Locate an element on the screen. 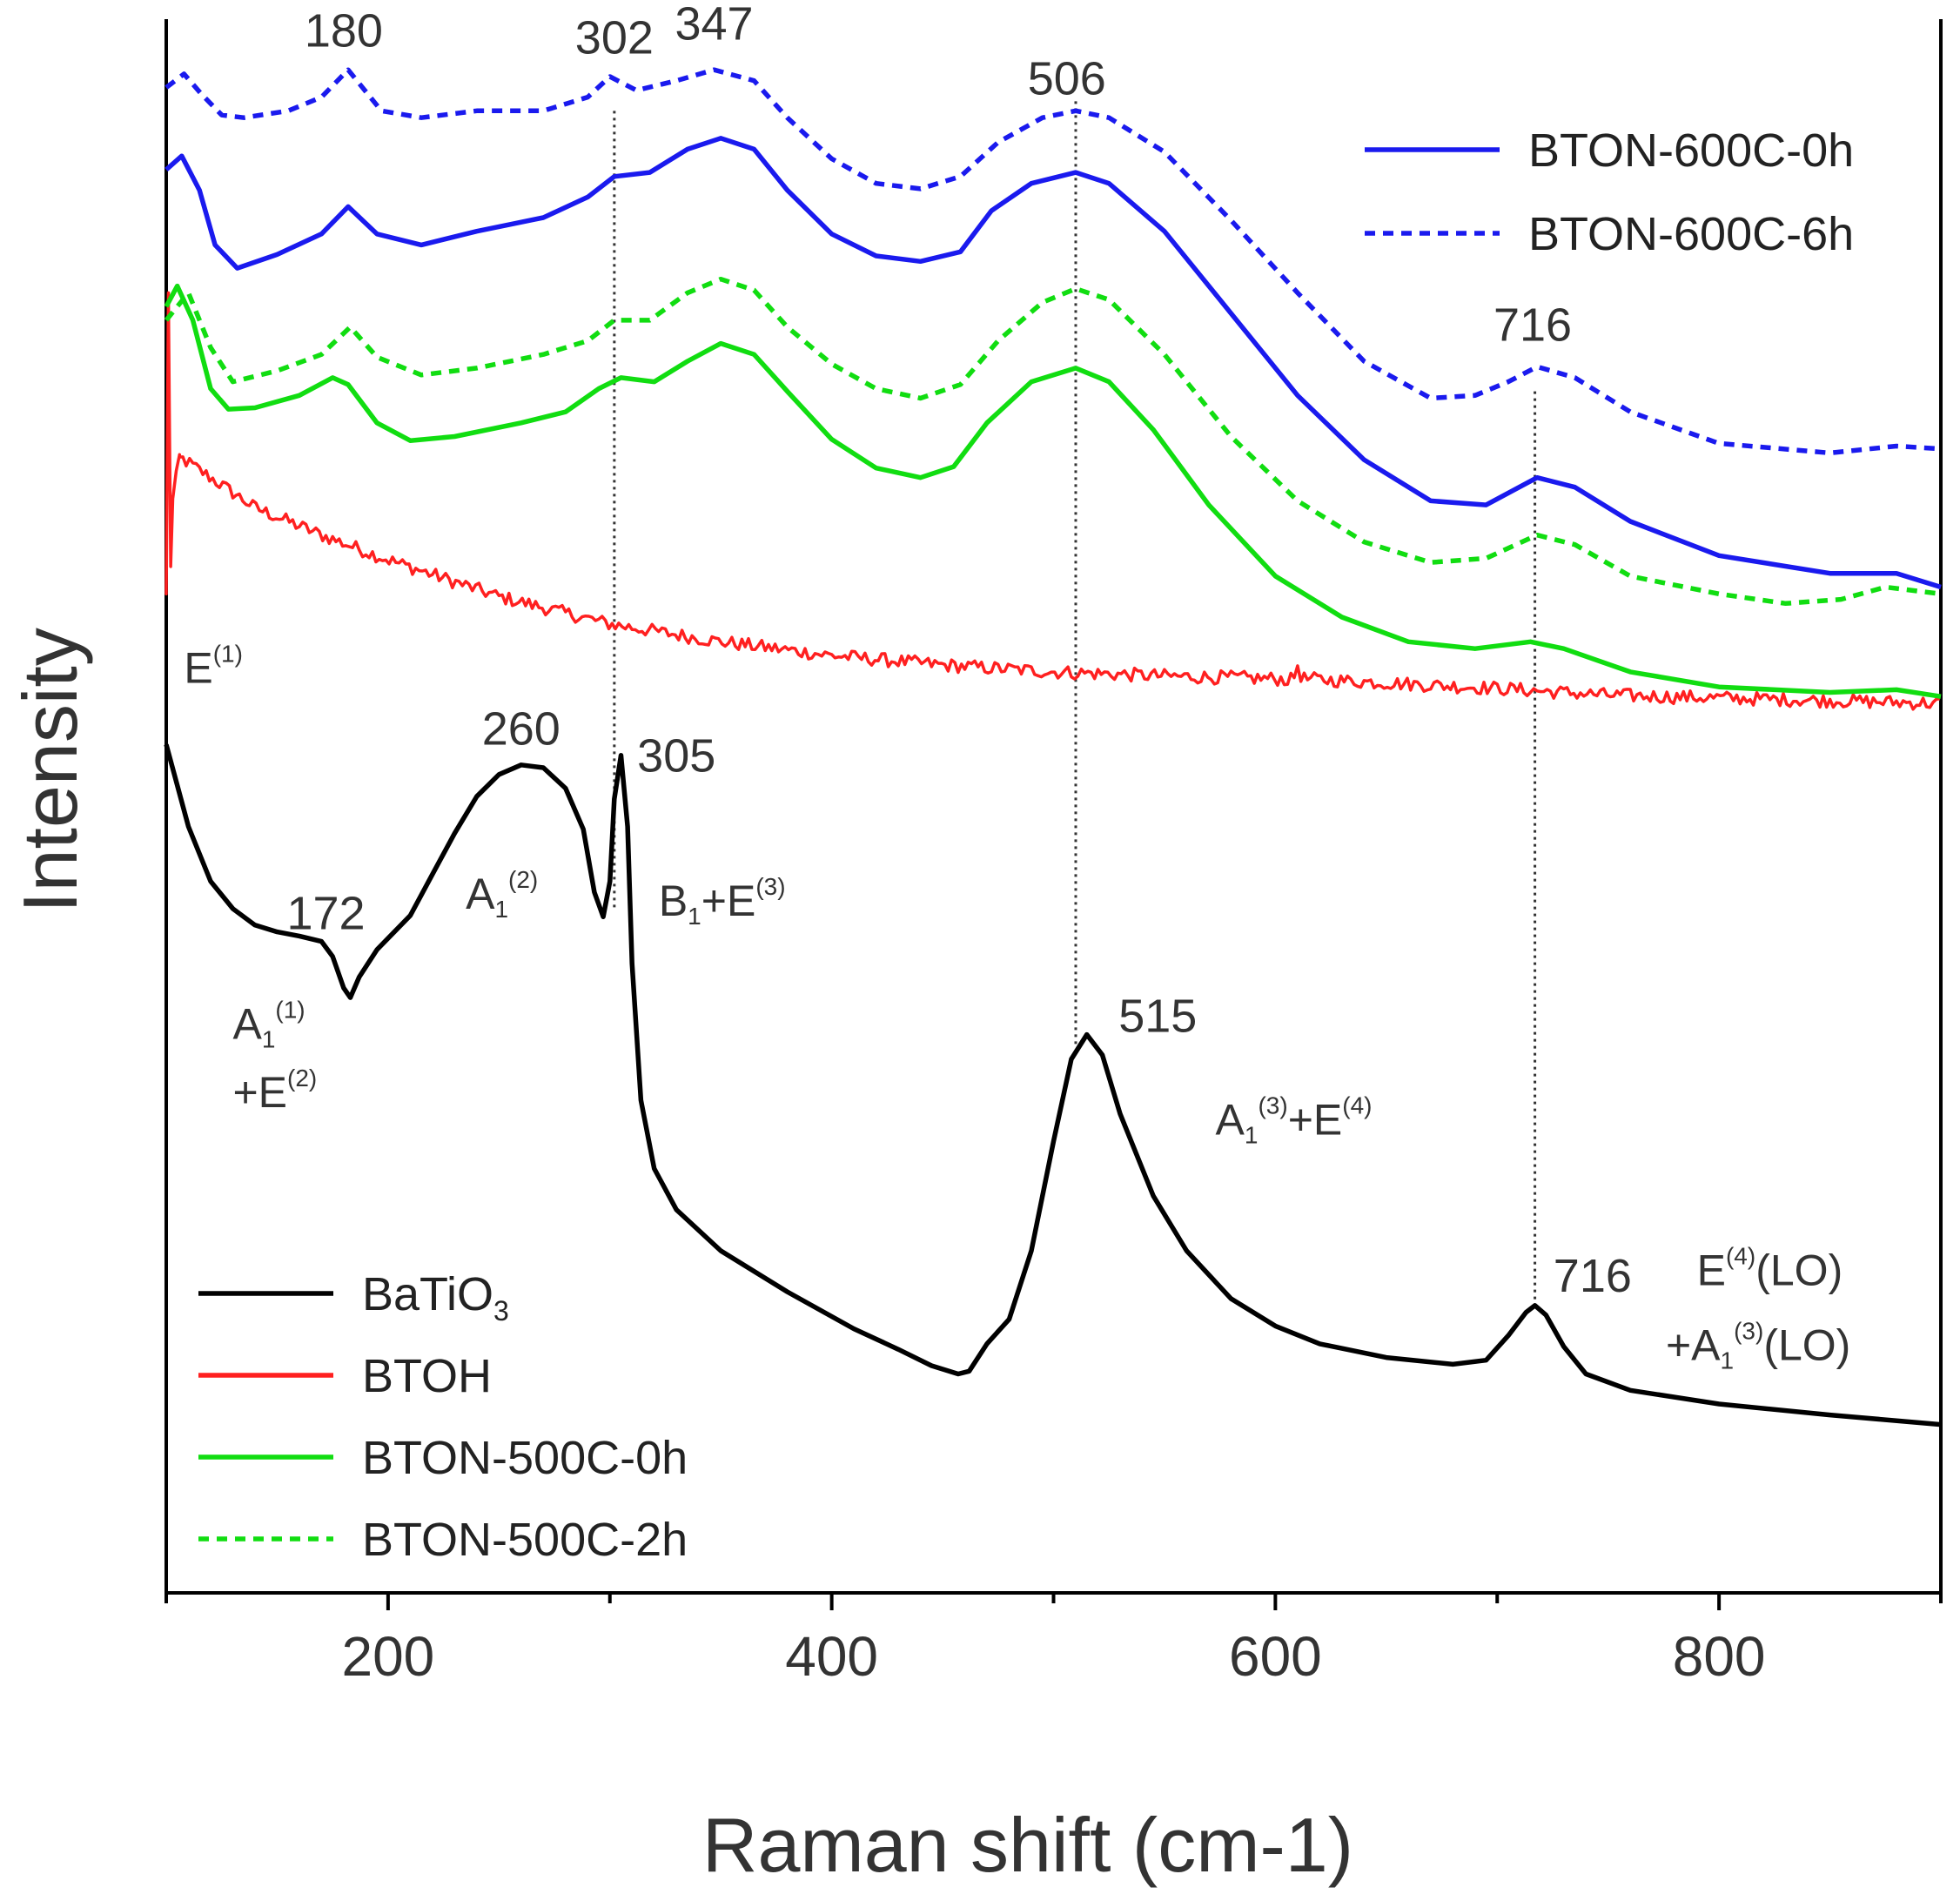  peak-label: 180 is located at coordinates (344, 31).